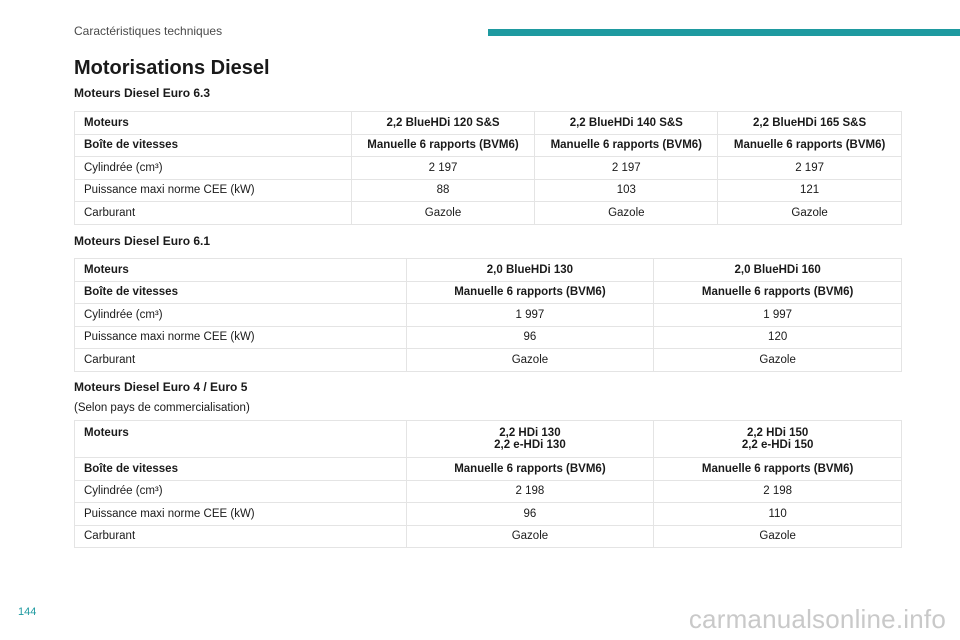 The image size is (960, 640). Describe the element at coordinates (142, 241) in the screenshot. I see `section-title-euro-6-1: Moteurs Diesel Euro 6.1` at that location.